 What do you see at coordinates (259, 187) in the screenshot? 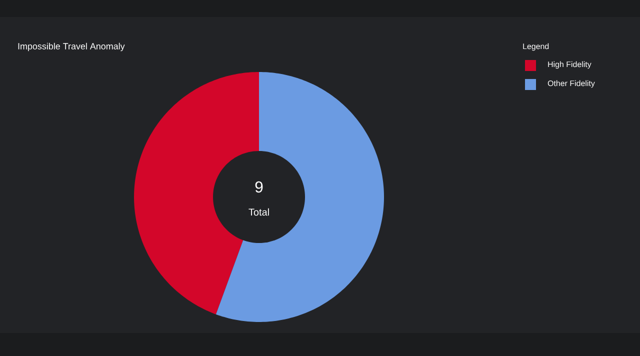
I see `text: 9` at bounding box center [259, 187].